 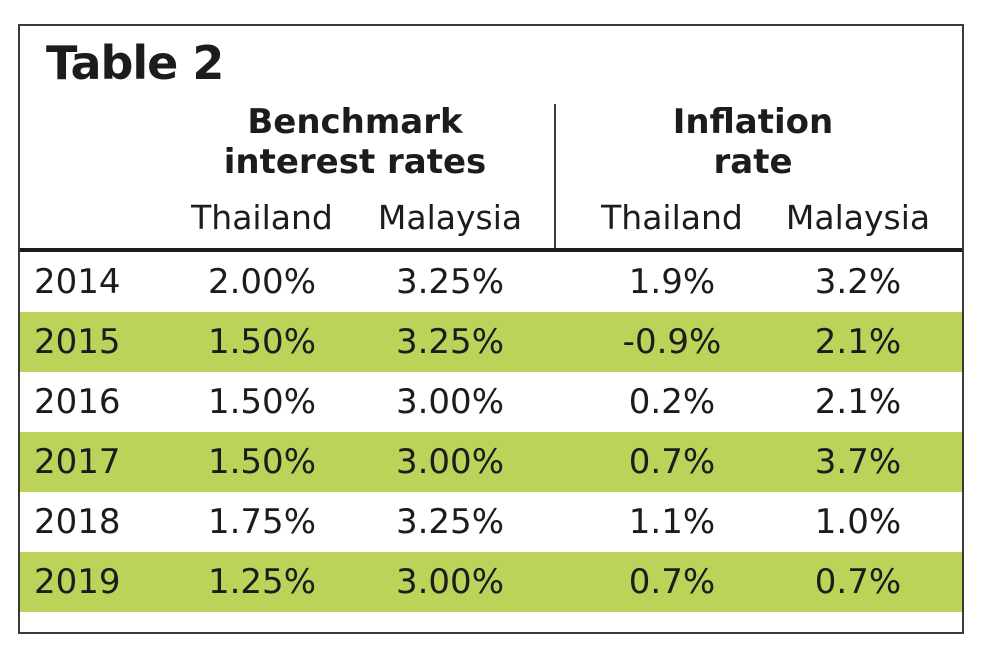 What do you see at coordinates (858, 522) in the screenshot?
I see `infl-malaysia-cell: 1.0%` at bounding box center [858, 522].